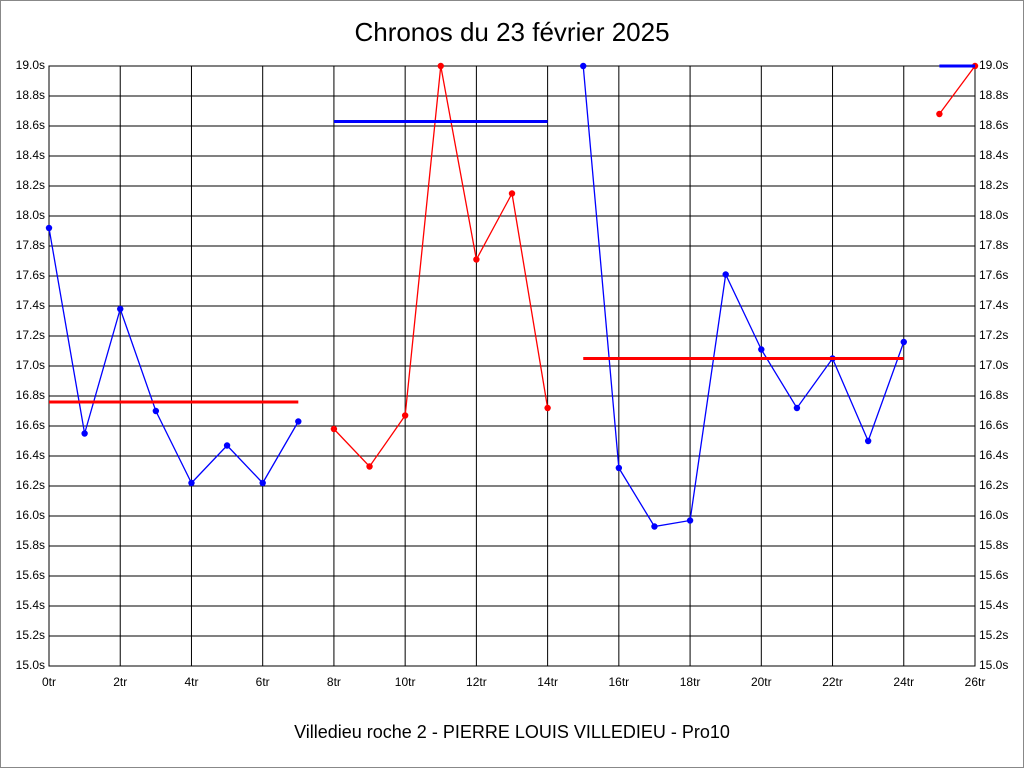 The width and height of the screenshot is (1024, 768). I want to click on x-tick-label: 2tr, so click(120, 682).